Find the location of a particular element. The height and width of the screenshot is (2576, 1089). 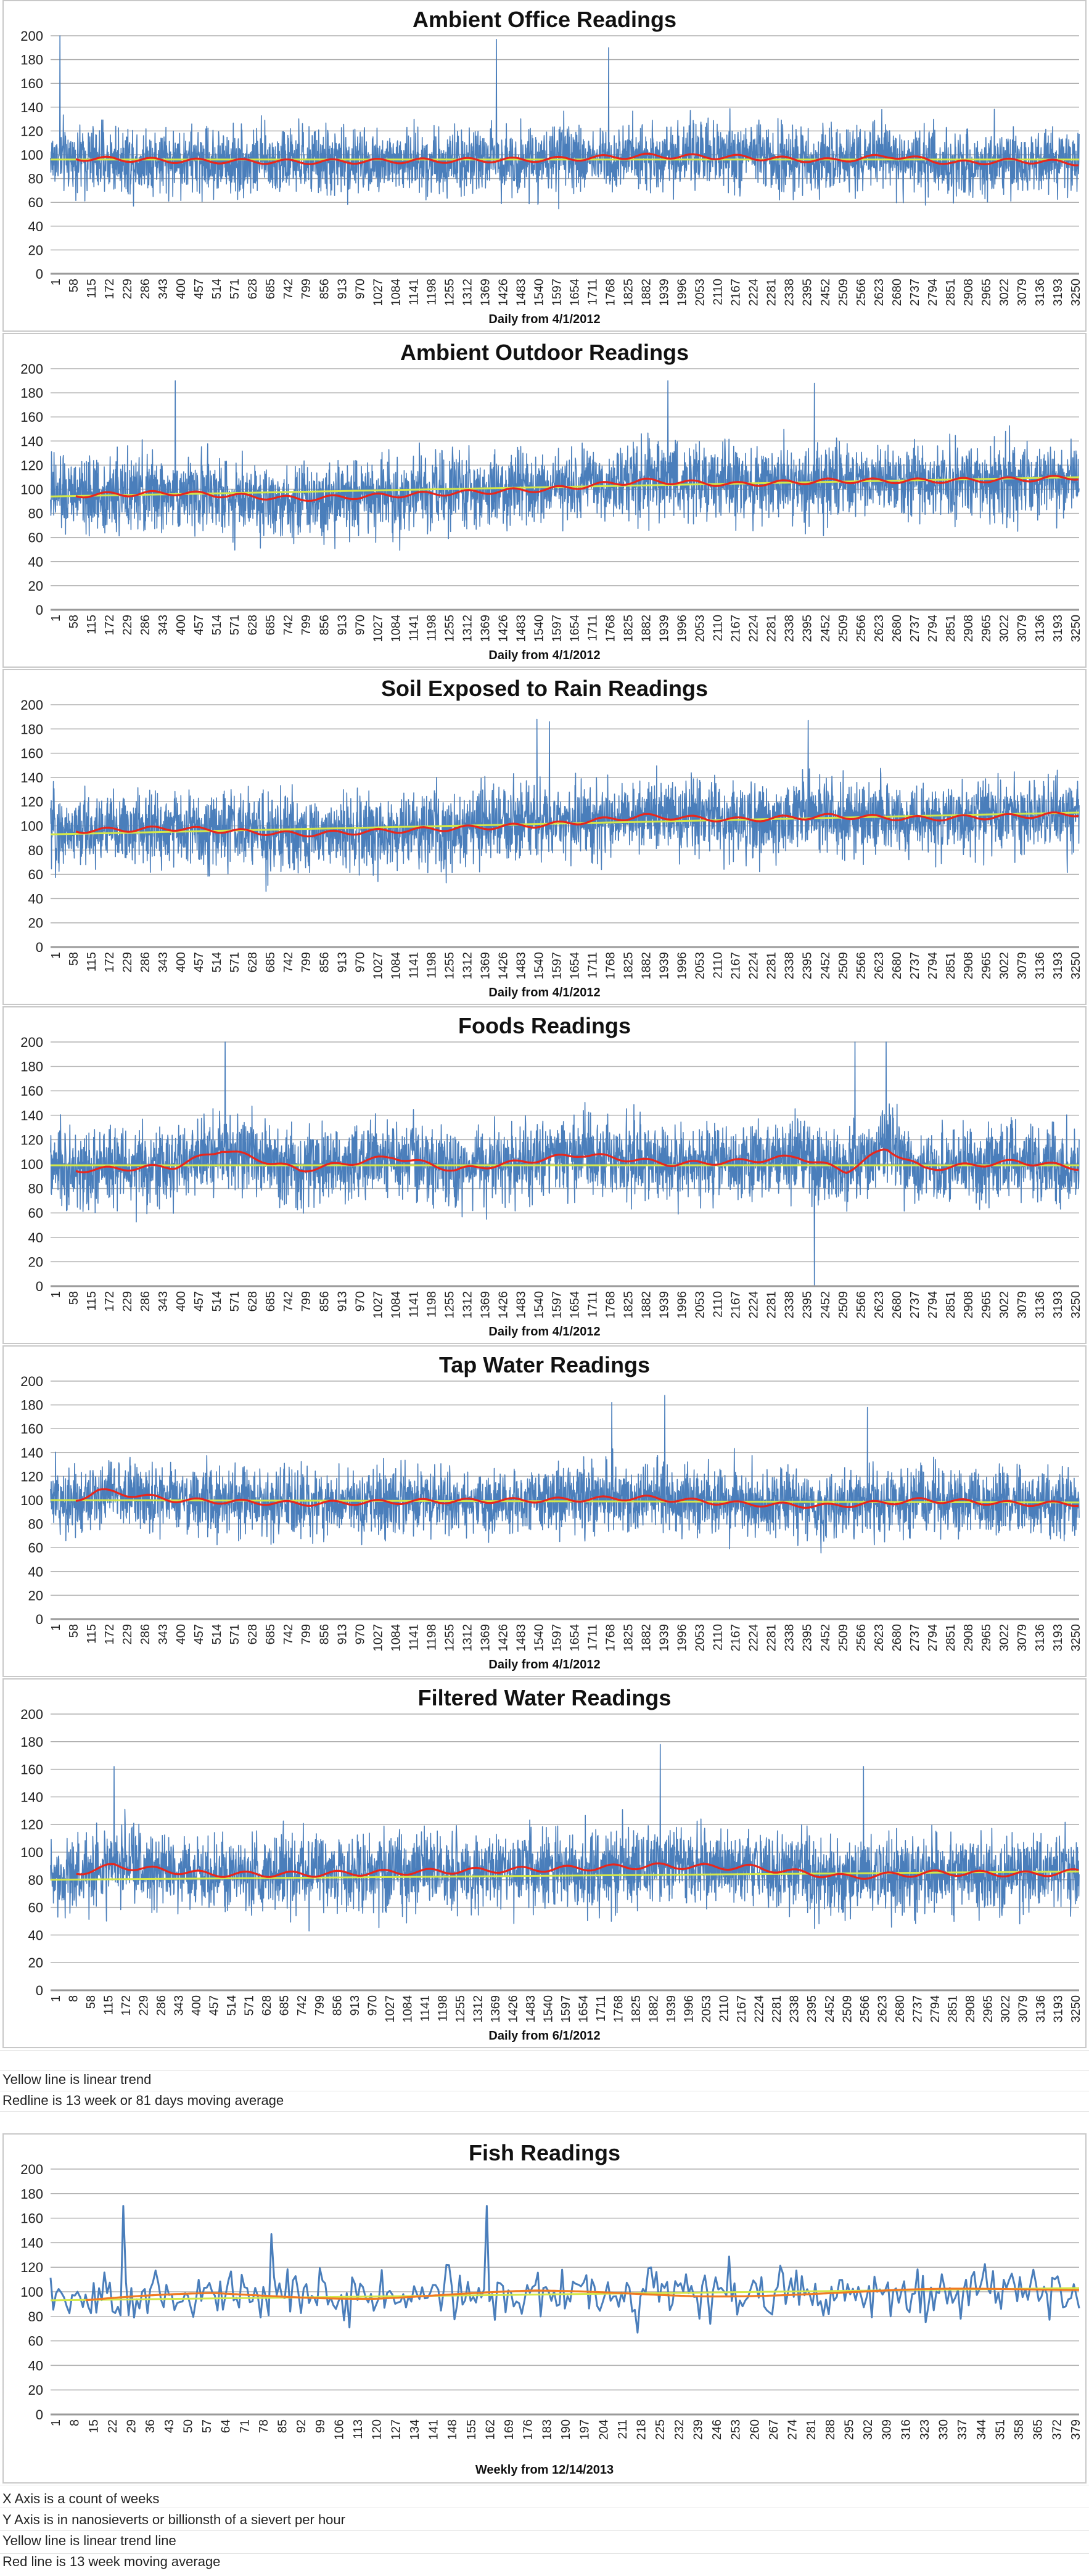

x-tick-label: 43 is located at coordinates (169, 2426).